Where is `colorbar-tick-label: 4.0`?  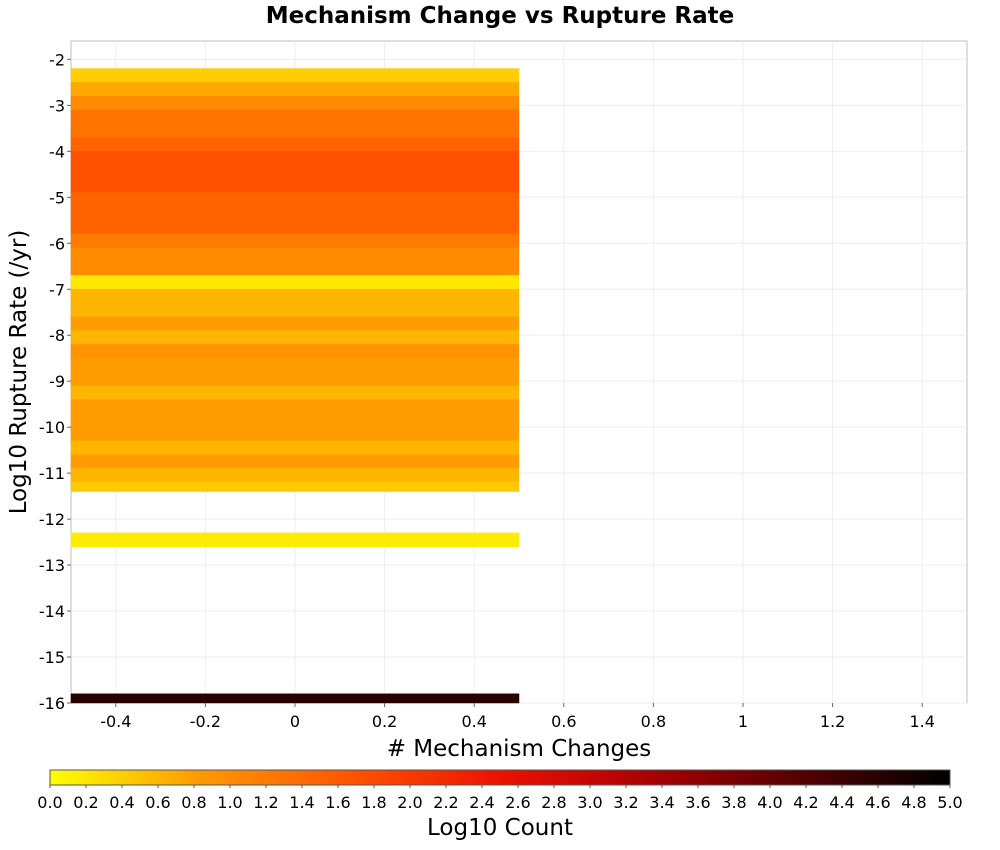
colorbar-tick-label: 4.0 is located at coordinates (769, 802).